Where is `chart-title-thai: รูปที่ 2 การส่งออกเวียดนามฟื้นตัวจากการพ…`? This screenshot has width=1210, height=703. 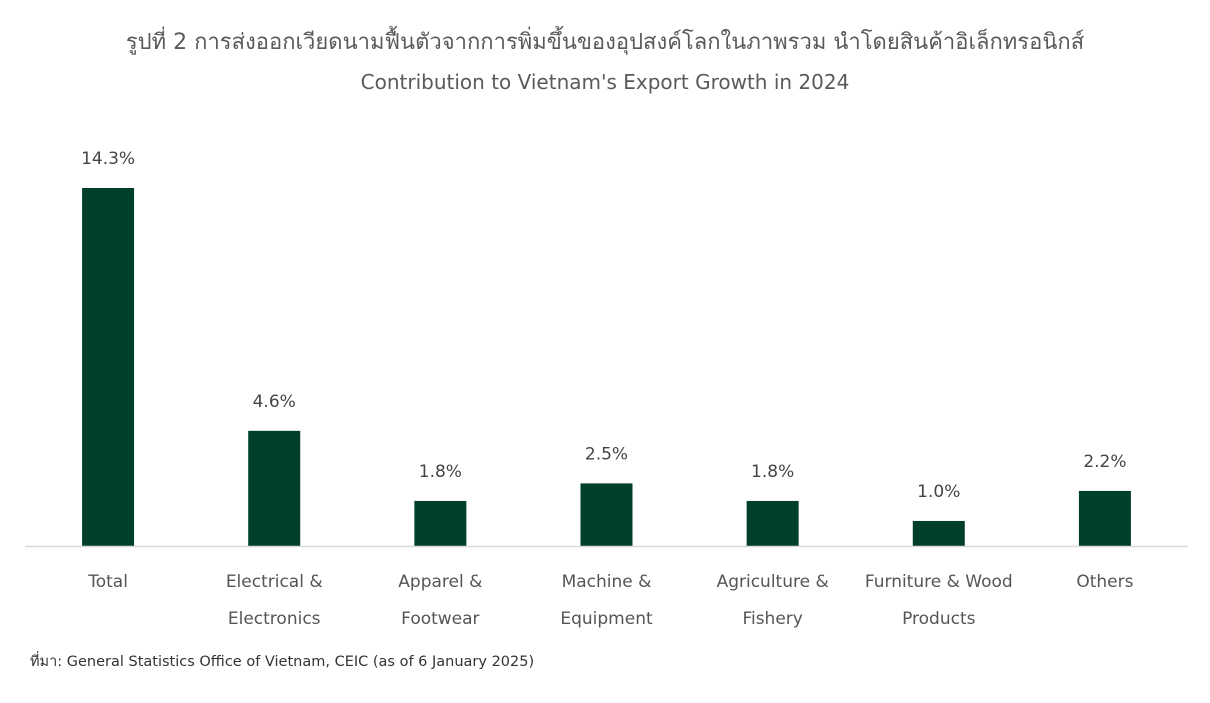 chart-title-thai: รูปที่ 2 การส่งออกเวียดนามฟื้นตัวจากการพ… is located at coordinates (605, 42).